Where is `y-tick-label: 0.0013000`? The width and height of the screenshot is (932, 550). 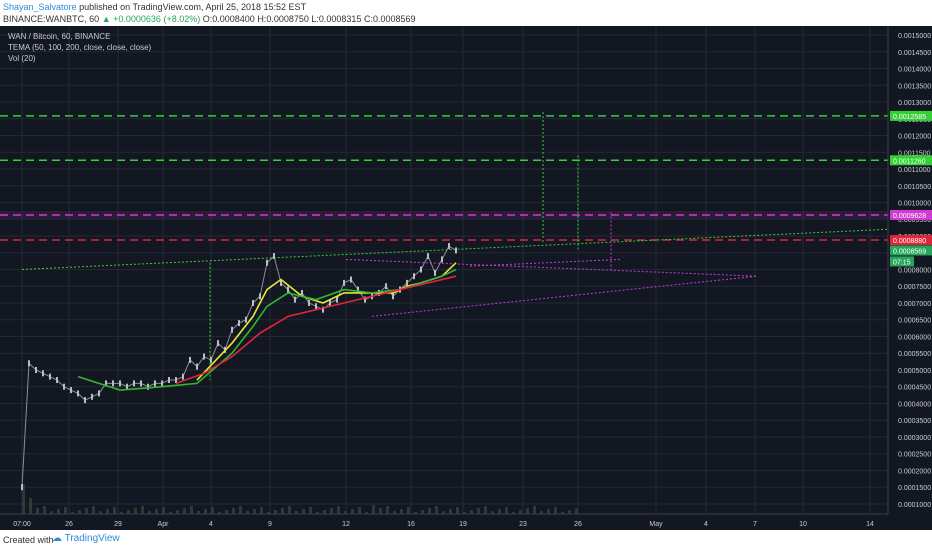 y-tick-label: 0.0013000 is located at coordinates (914, 103).